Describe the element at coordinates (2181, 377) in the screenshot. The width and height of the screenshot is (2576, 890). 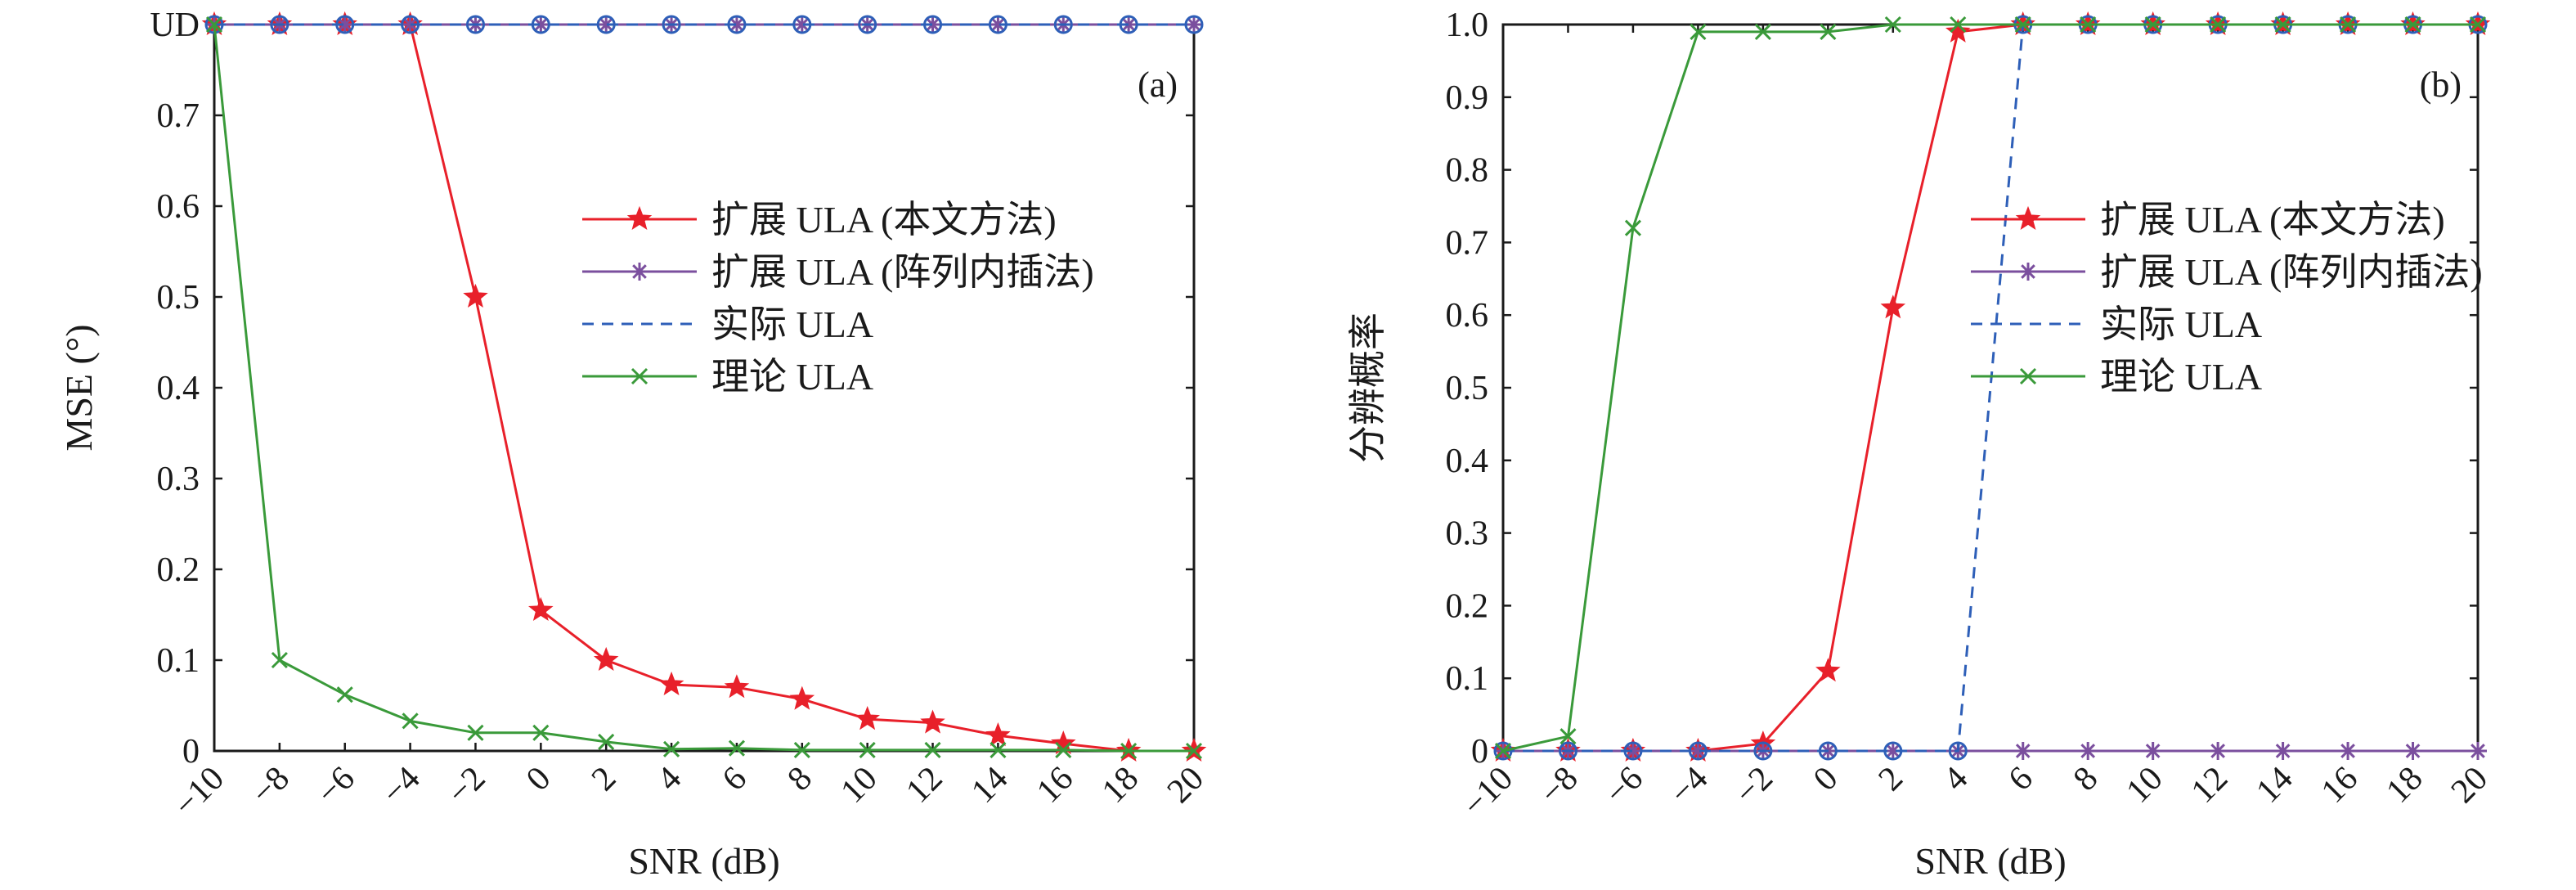
I see `legend-label: 理论 ULA` at that location.